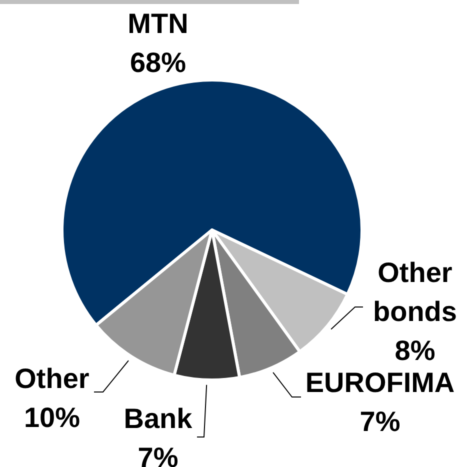  What do you see at coordinates (158, 62) in the screenshot?
I see `data-label: 68%` at bounding box center [158, 62].